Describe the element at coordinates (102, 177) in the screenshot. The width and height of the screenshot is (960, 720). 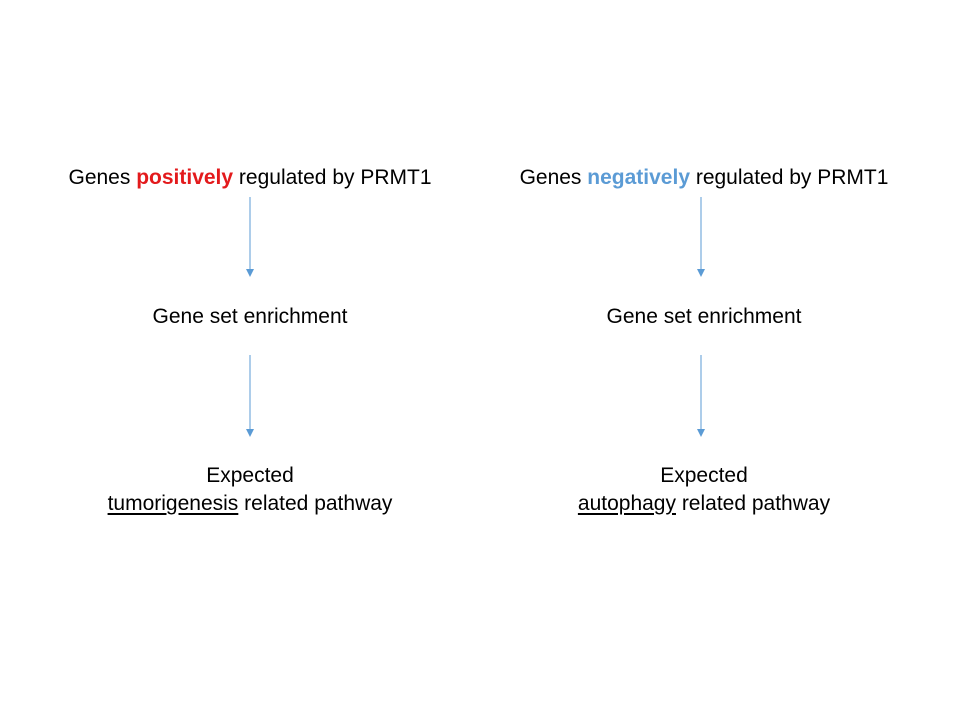
I see `left-header-prefix: Genes` at that location.